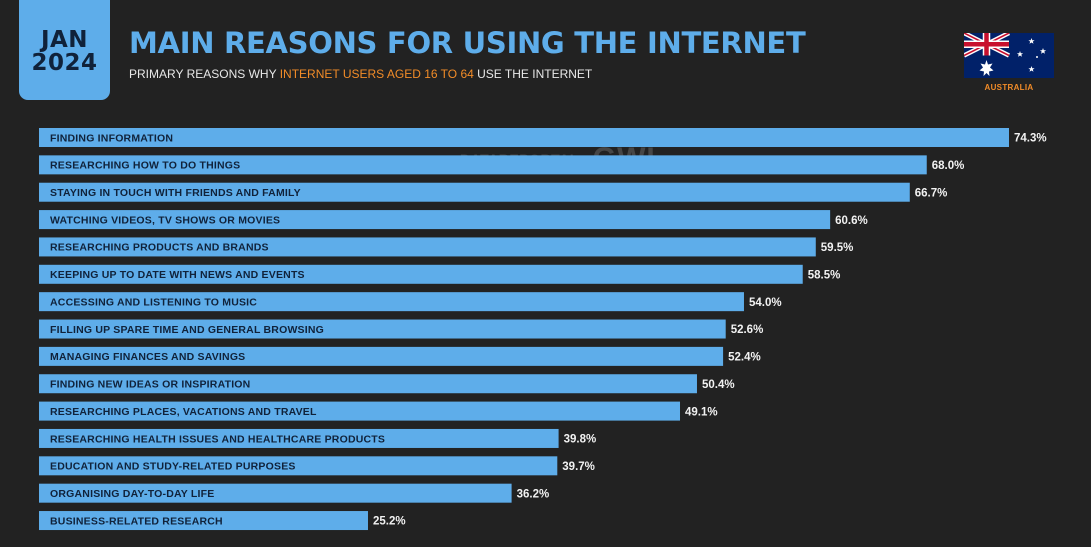  What do you see at coordinates (203, 74) in the screenshot?
I see `subtitle-prefix: PRIMARY REASONS WHY` at bounding box center [203, 74].